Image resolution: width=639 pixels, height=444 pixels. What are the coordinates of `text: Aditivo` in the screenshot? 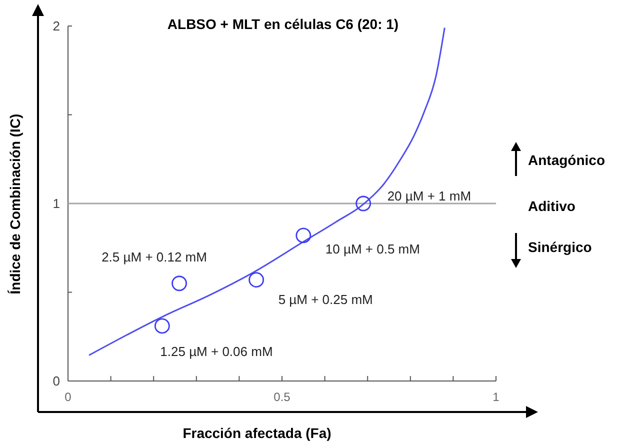 It's located at (552, 206).